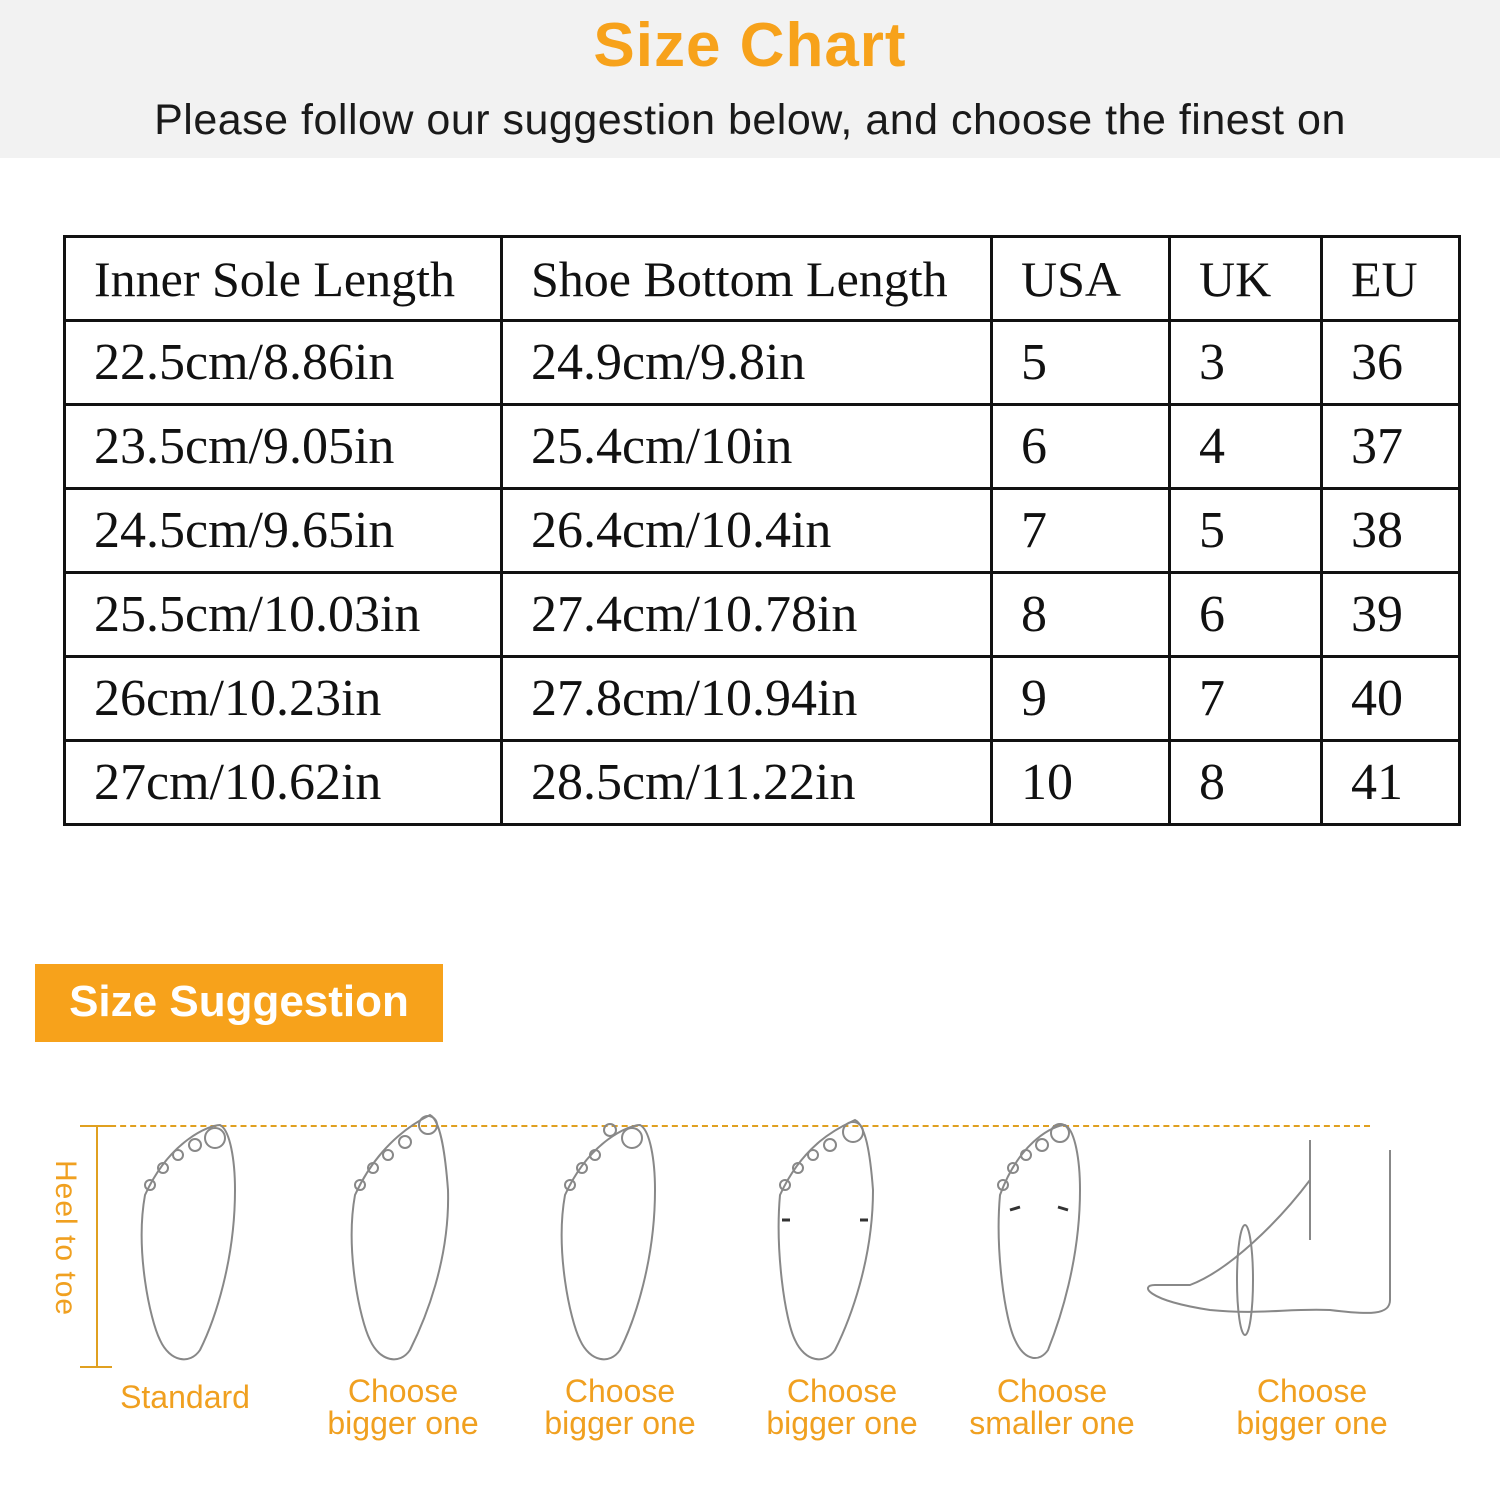 This screenshot has height=1500, width=1500. Describe the element at coordinates (746, 698) in the screenshot. I see `table-cell: 27.8cm/10.94in` at that location.